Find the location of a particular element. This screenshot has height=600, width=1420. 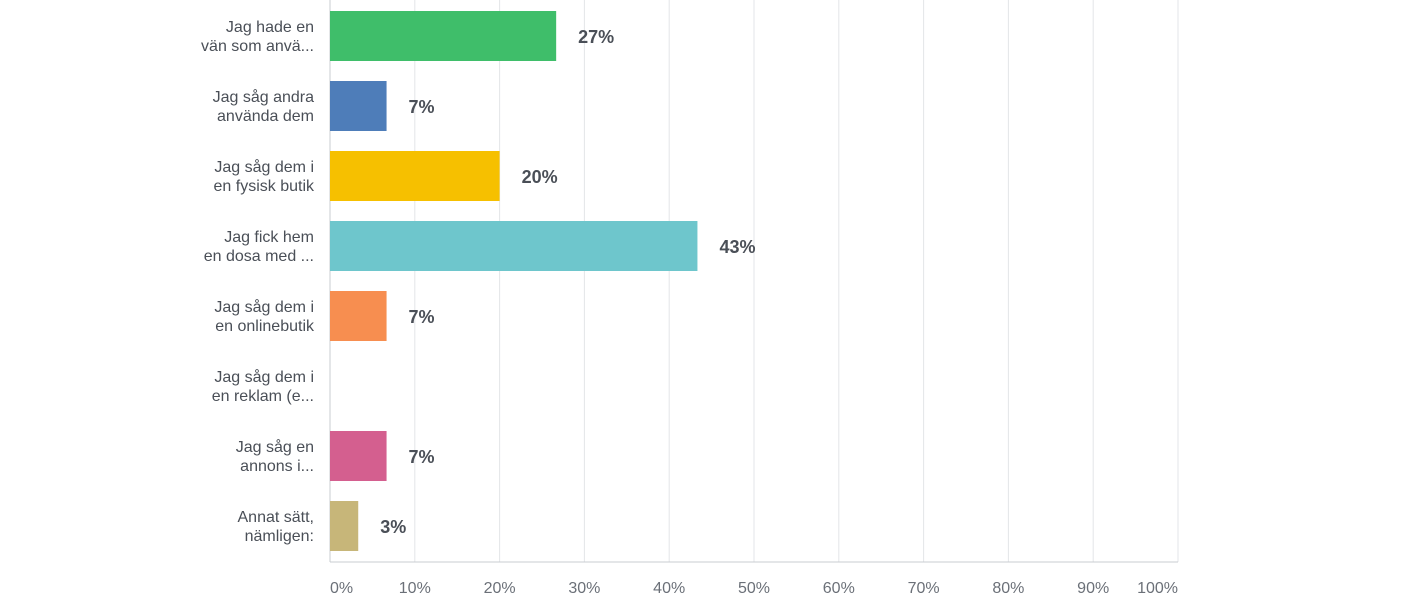

x-tick-label: 80% is located at coordinates (1008, 588).